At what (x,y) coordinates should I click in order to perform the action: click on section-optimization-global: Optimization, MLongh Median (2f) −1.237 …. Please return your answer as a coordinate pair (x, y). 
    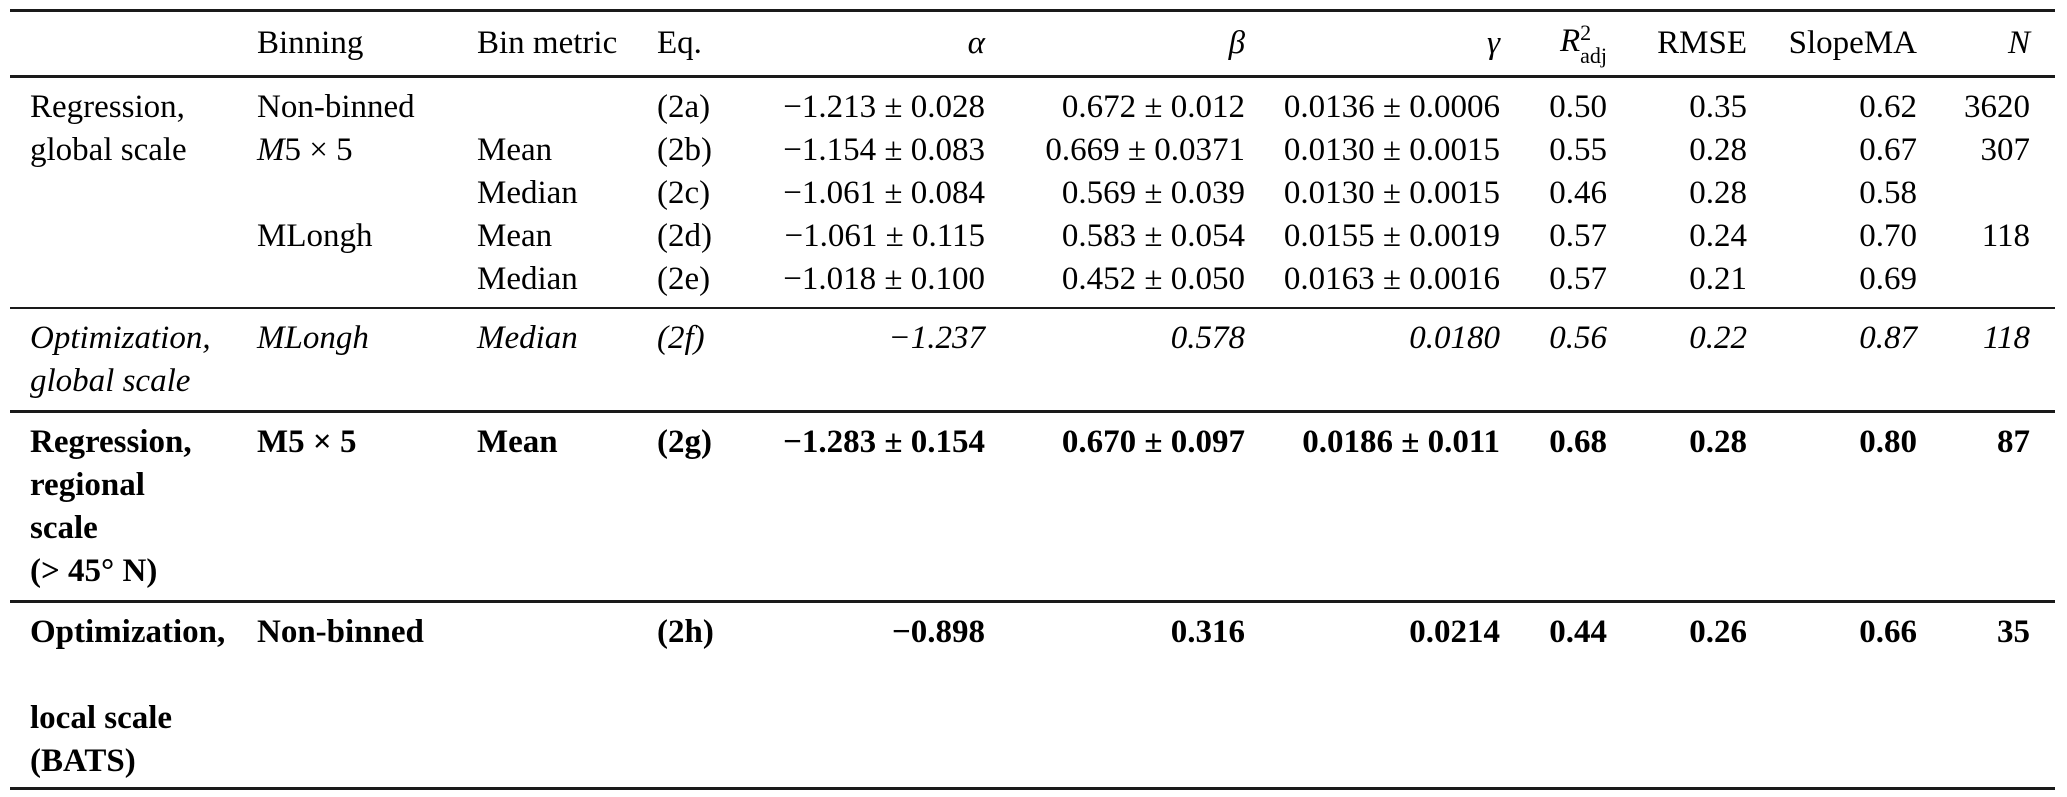
    Looking at the image, I should click on (1032, 360).